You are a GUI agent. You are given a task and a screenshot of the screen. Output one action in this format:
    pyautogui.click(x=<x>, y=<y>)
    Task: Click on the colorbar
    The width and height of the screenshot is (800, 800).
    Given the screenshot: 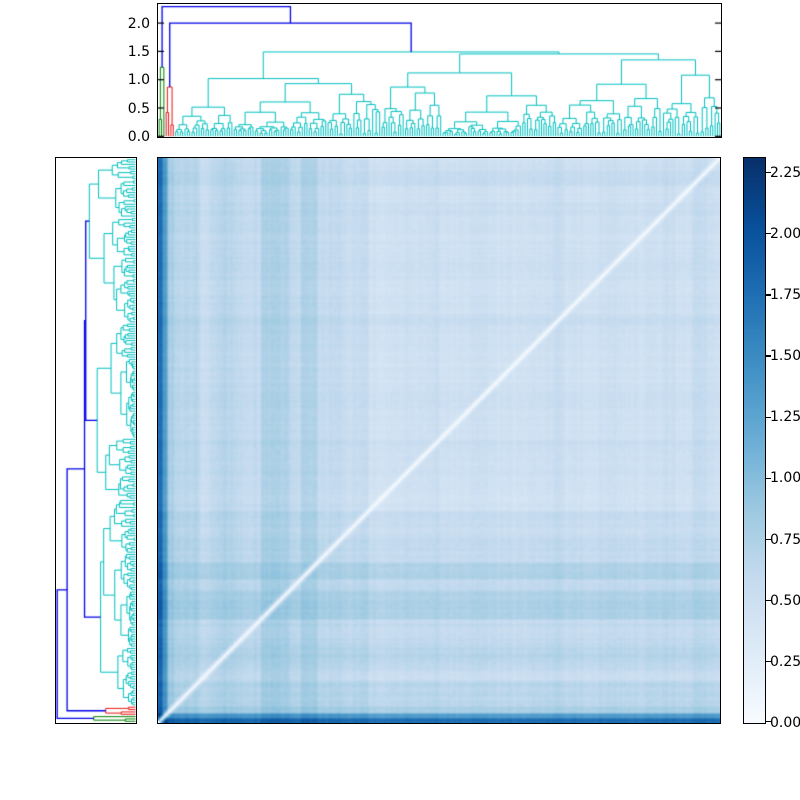 What is the action you would take?
    pyautogui.click(x=754, y=440)
    